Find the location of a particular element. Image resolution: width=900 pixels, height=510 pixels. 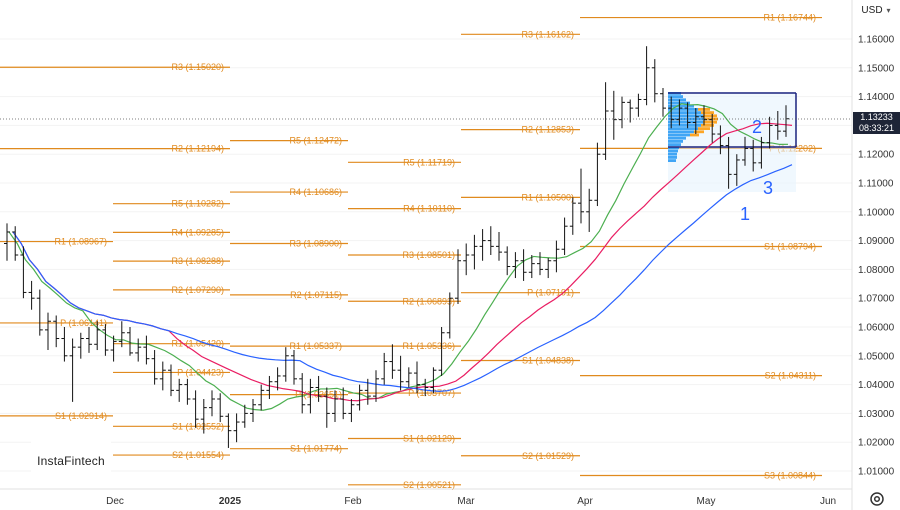

price-tick-label: 1.16000 is located at coordinates (876, 40).